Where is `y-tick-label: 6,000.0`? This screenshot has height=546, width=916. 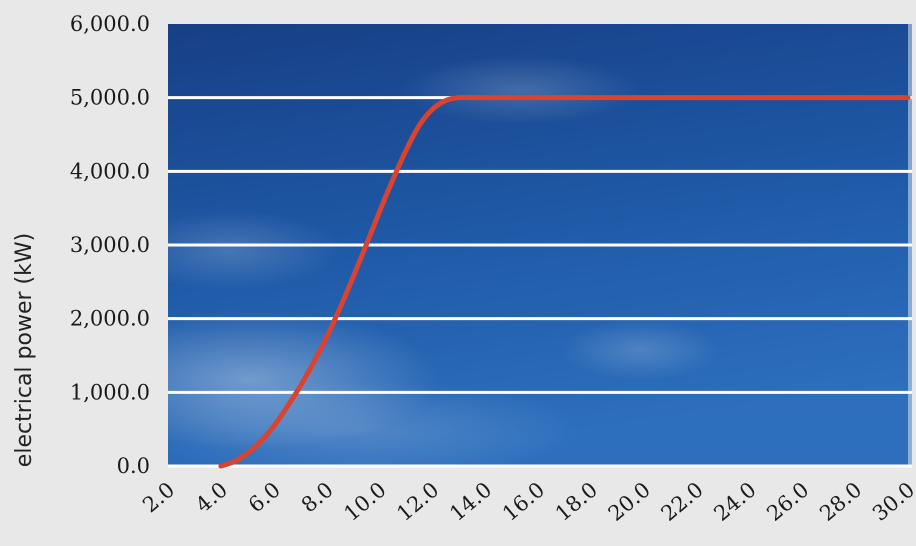 y-tick-label: 6,000.0 is located at coordinates (110, 24).